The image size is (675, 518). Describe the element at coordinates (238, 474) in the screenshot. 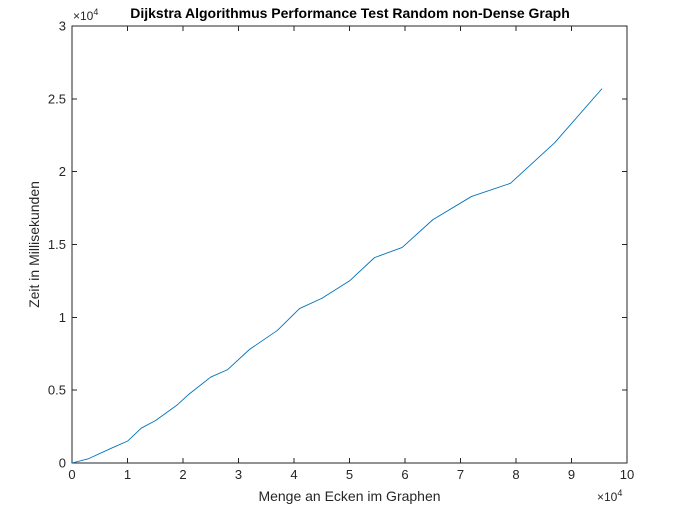

I see `x-tick-label: 3` at that location.